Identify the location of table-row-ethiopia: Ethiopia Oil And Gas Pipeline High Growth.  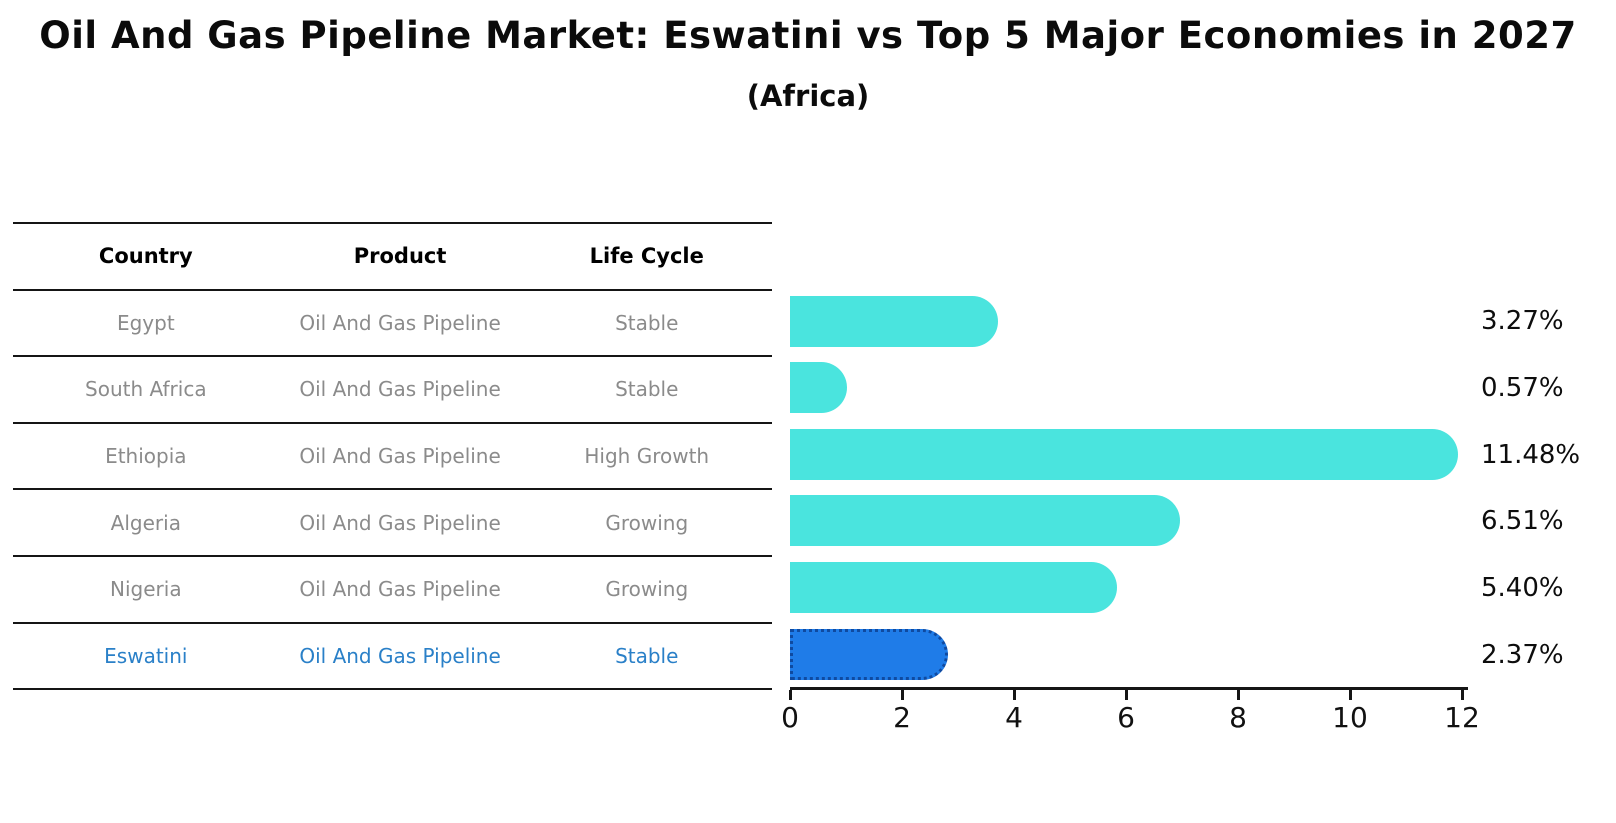
(392, 457).